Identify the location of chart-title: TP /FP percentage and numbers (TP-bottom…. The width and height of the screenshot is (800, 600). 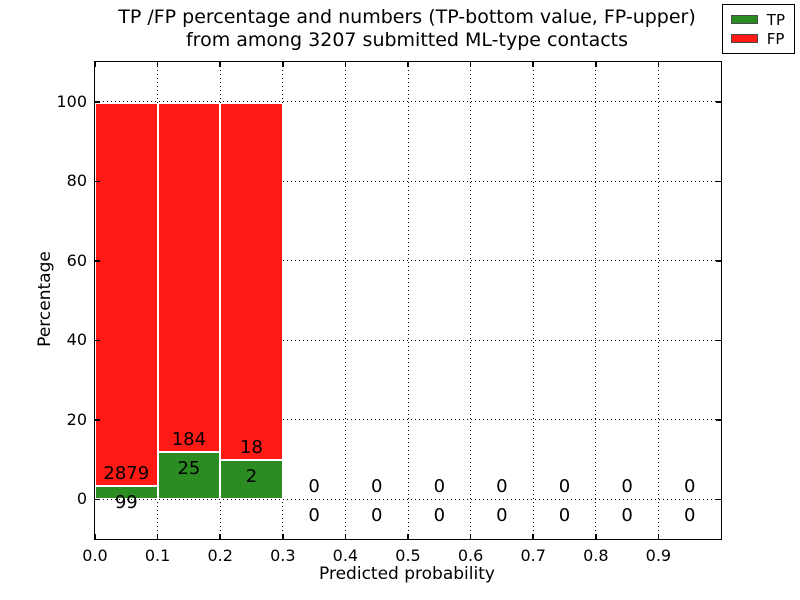
(407, 29).